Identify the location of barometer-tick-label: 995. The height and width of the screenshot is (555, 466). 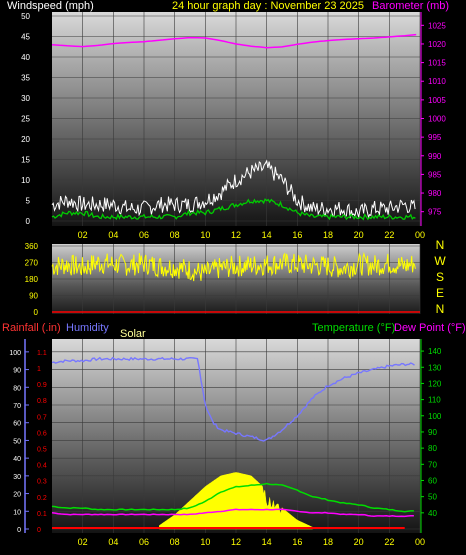
(435, 137).